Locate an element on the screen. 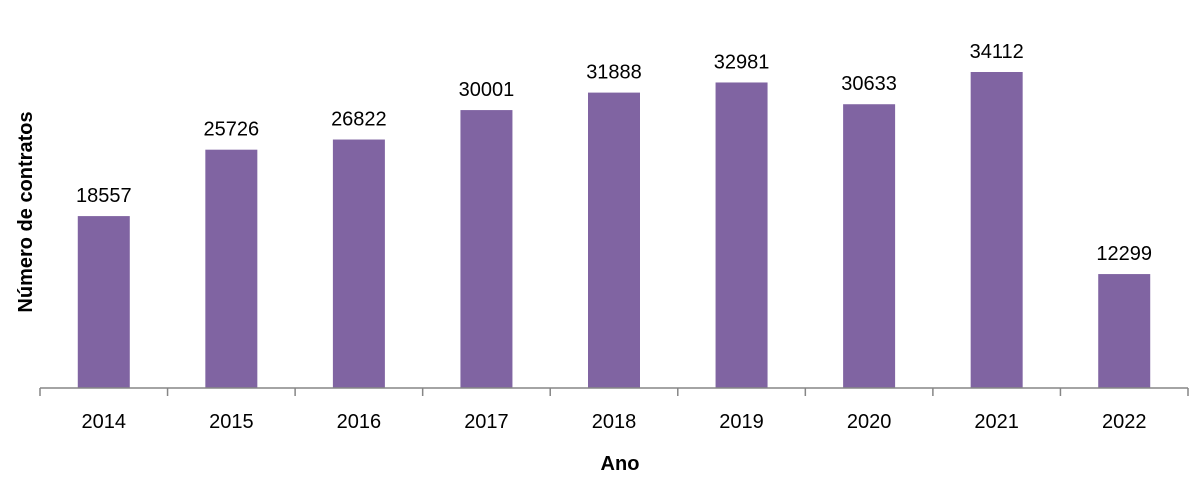 This screenshot has width=1200, height=483. data-label-2014: 18557 is located at coordinates (104, 196).